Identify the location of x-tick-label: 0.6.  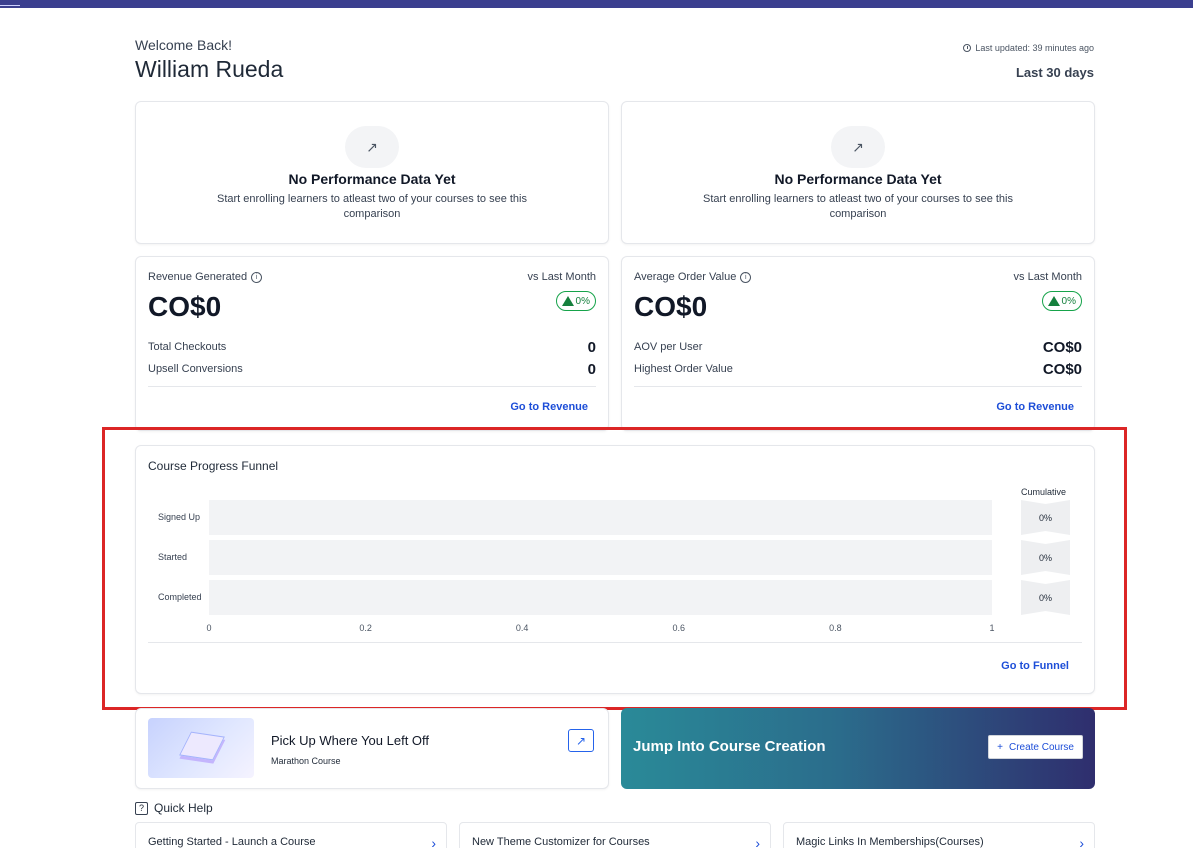
(679, 628).